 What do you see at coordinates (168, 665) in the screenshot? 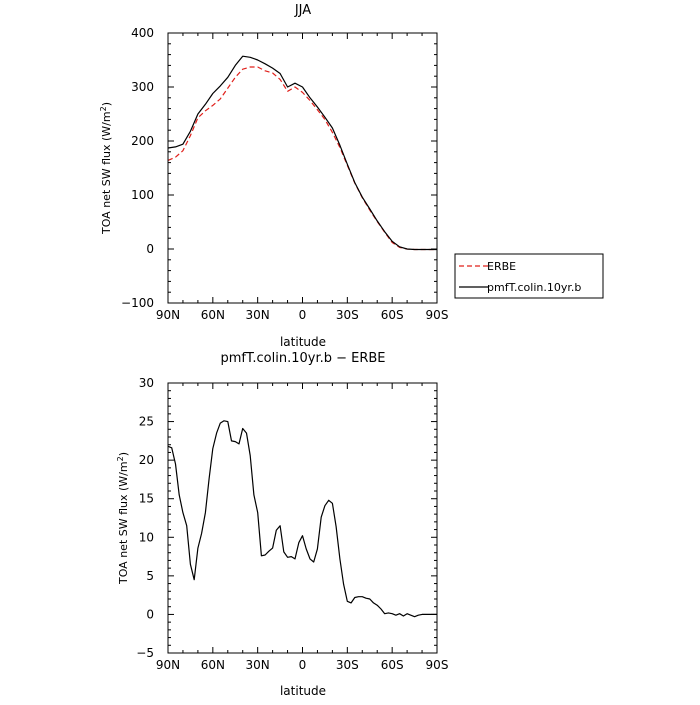
I see `bottom-x-tick-label: 90N` at bounding box center [168, 665].